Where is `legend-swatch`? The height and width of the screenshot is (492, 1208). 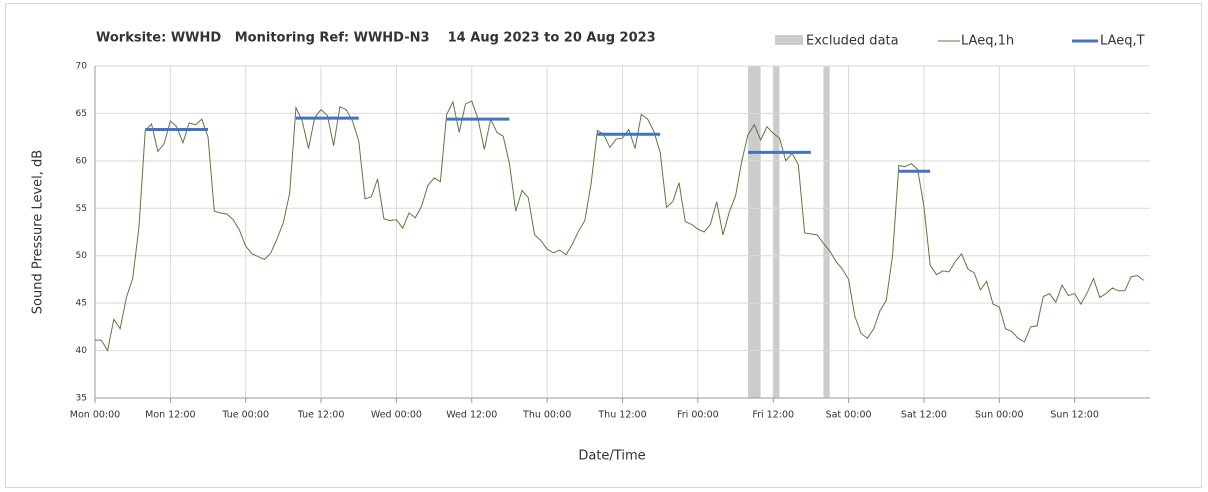 legend-swatch is located at coordinates (789, 40).